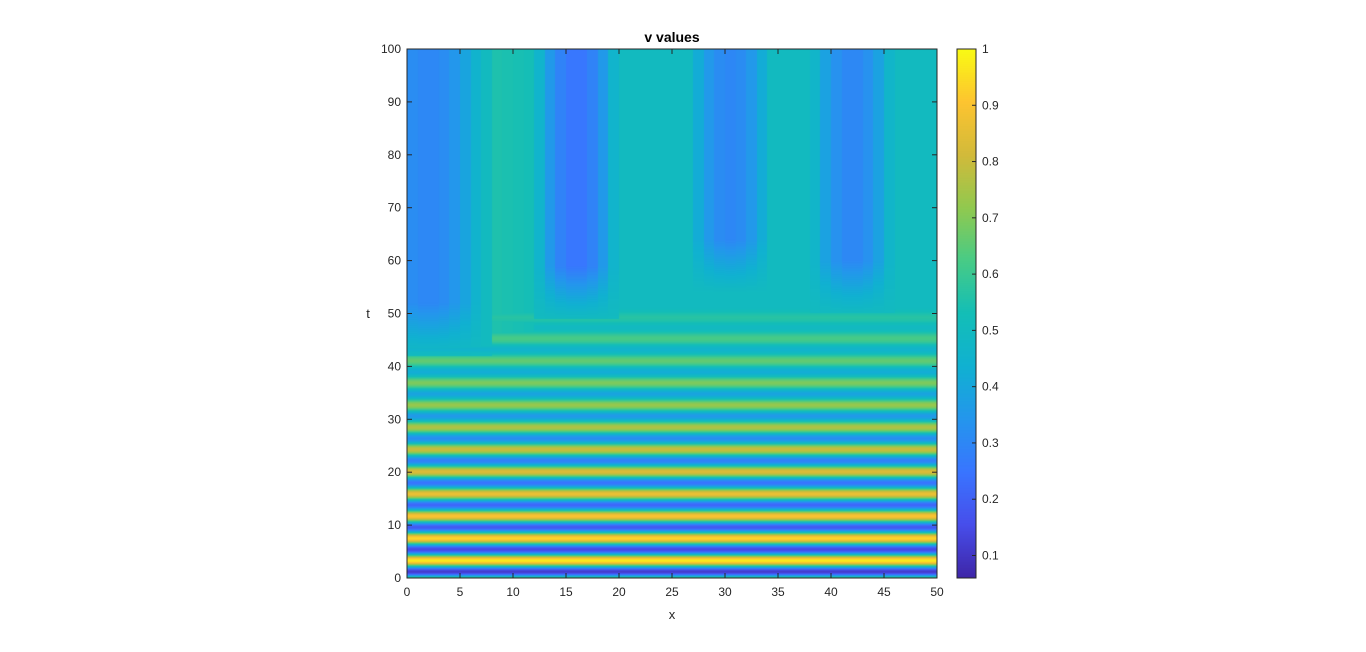 The image size is (1366, 652). What do you see at coordinates (990, 218) in the screenshot?
I see `colorbar-tick-label: 0.7` at bounding box center [990, 218].